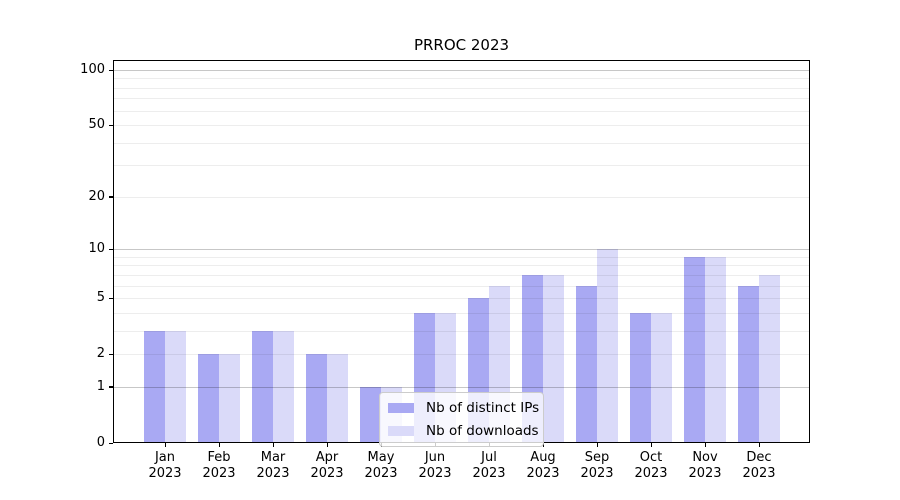 This screenshot has width=900, height=500. What do you see at coordinates (482, 431) in the screenshot?
I see `legend-item-label: Nb of downloads` at bounding box center [482, 431].